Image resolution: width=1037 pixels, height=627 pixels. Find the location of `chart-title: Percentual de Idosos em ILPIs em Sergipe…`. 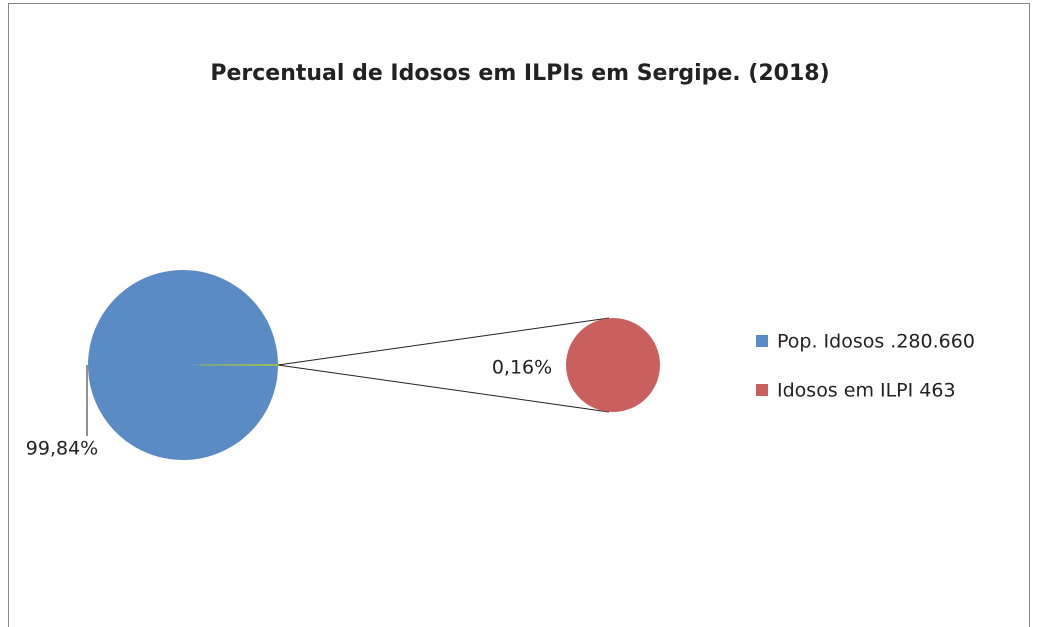

chart-title: Percentual de Idosos em ILPIs em Sergipe… is located at coordinates (519, 73).